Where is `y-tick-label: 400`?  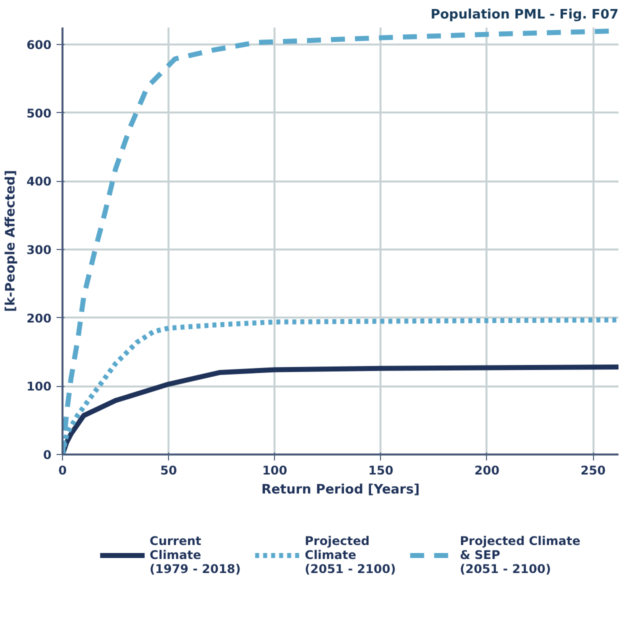 y-tick-label: 400 is located at coordinates (39, 181).